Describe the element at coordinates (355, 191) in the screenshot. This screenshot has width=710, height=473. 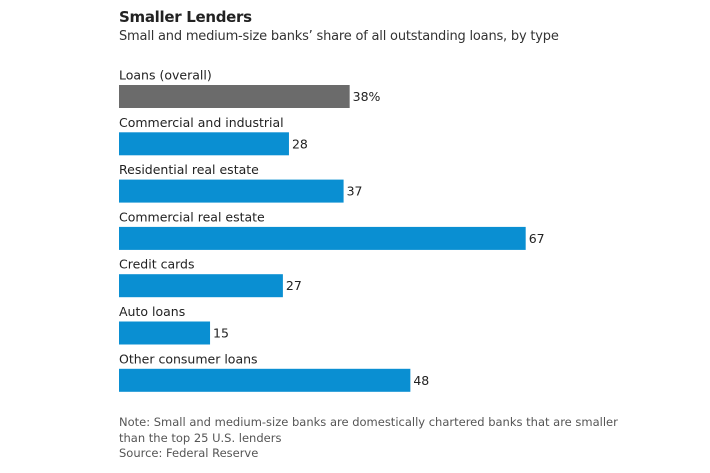
I see `value-label: 37` at that location.